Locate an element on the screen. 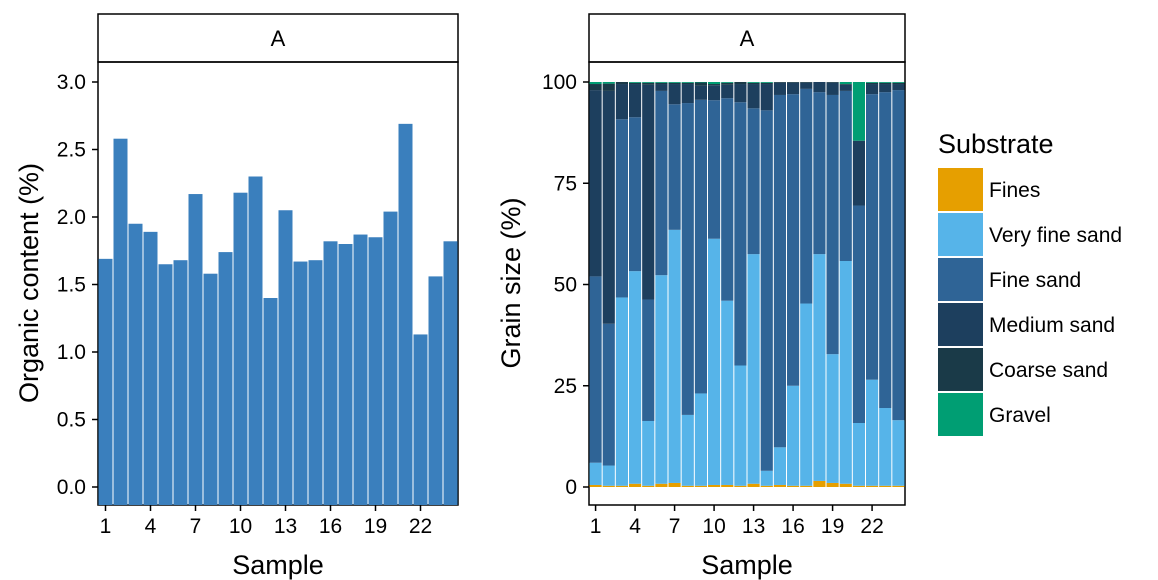 This screenshot has width=1158, height=580. right-x-axis: 1 4 7 10 13 16 19 22 is located at coordinates (737, 521).